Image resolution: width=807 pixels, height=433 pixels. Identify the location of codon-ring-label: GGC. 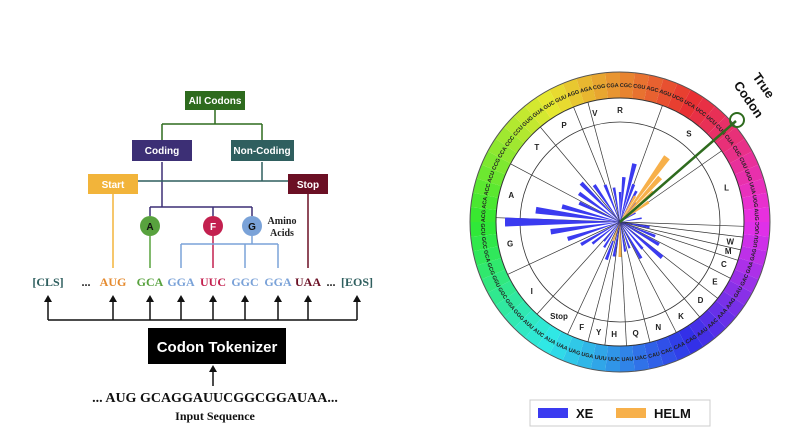
(502, 294).